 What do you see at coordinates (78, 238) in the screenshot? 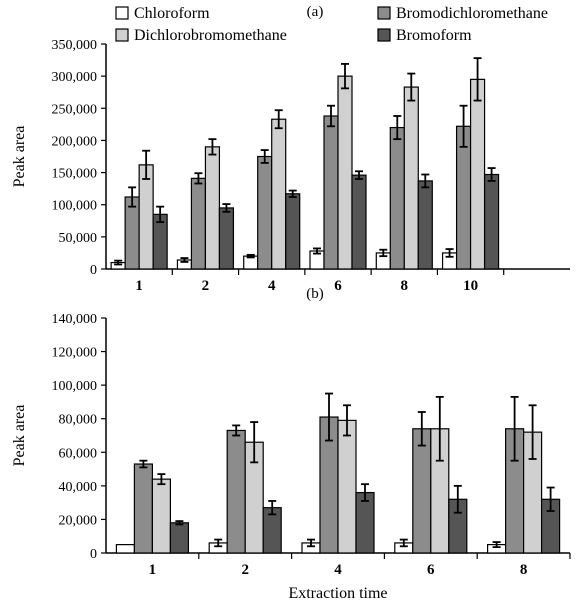
I see `y-tick-label: 50,000` at bounding box center [78, 238].